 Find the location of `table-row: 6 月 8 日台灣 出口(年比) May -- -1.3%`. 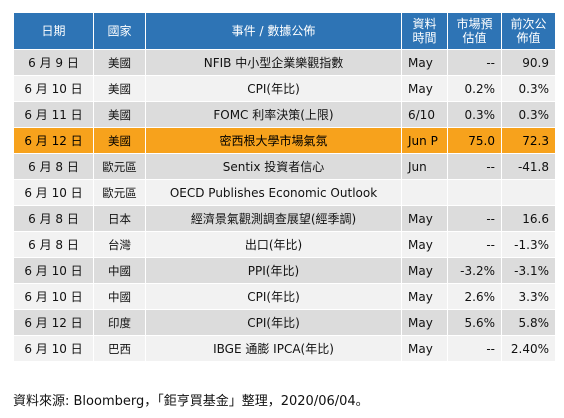

table-row: 6 月 8 日台灣 出口(年比) May -- -1.3% is located at coordinates (284, 244).